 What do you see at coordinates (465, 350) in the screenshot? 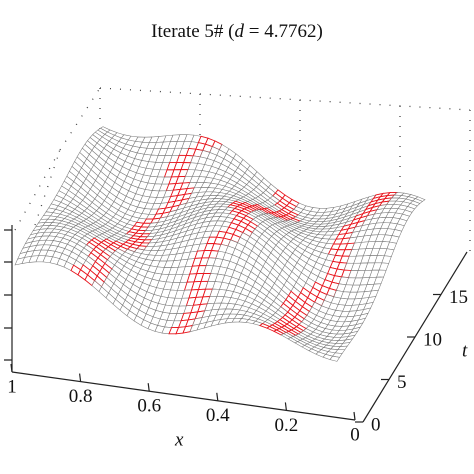
I see `t-axis-label: t` at bounding box center [465, 350].